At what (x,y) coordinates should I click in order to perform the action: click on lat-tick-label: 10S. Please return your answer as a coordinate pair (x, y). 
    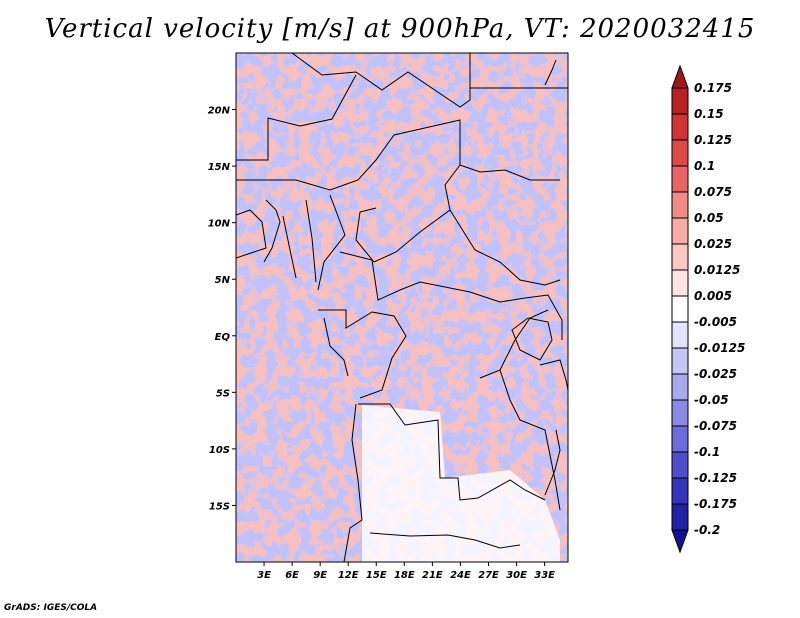
    Looking at the image, I should click on (219, 450).